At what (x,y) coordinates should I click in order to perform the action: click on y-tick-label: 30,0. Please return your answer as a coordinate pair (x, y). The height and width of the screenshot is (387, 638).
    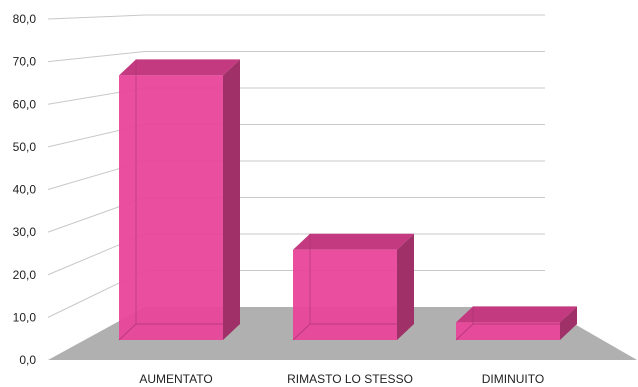
    Looking at the image, I should click on (25, 232).